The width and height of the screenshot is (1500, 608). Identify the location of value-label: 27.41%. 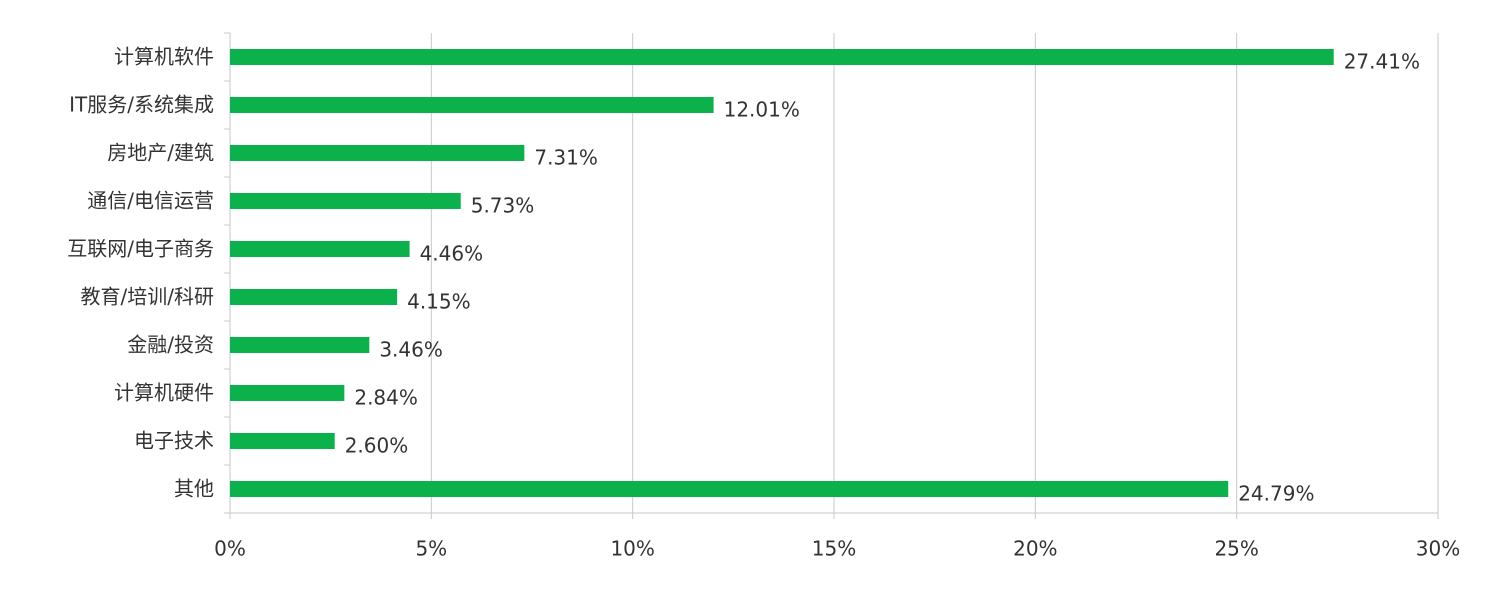
(1382, 62).